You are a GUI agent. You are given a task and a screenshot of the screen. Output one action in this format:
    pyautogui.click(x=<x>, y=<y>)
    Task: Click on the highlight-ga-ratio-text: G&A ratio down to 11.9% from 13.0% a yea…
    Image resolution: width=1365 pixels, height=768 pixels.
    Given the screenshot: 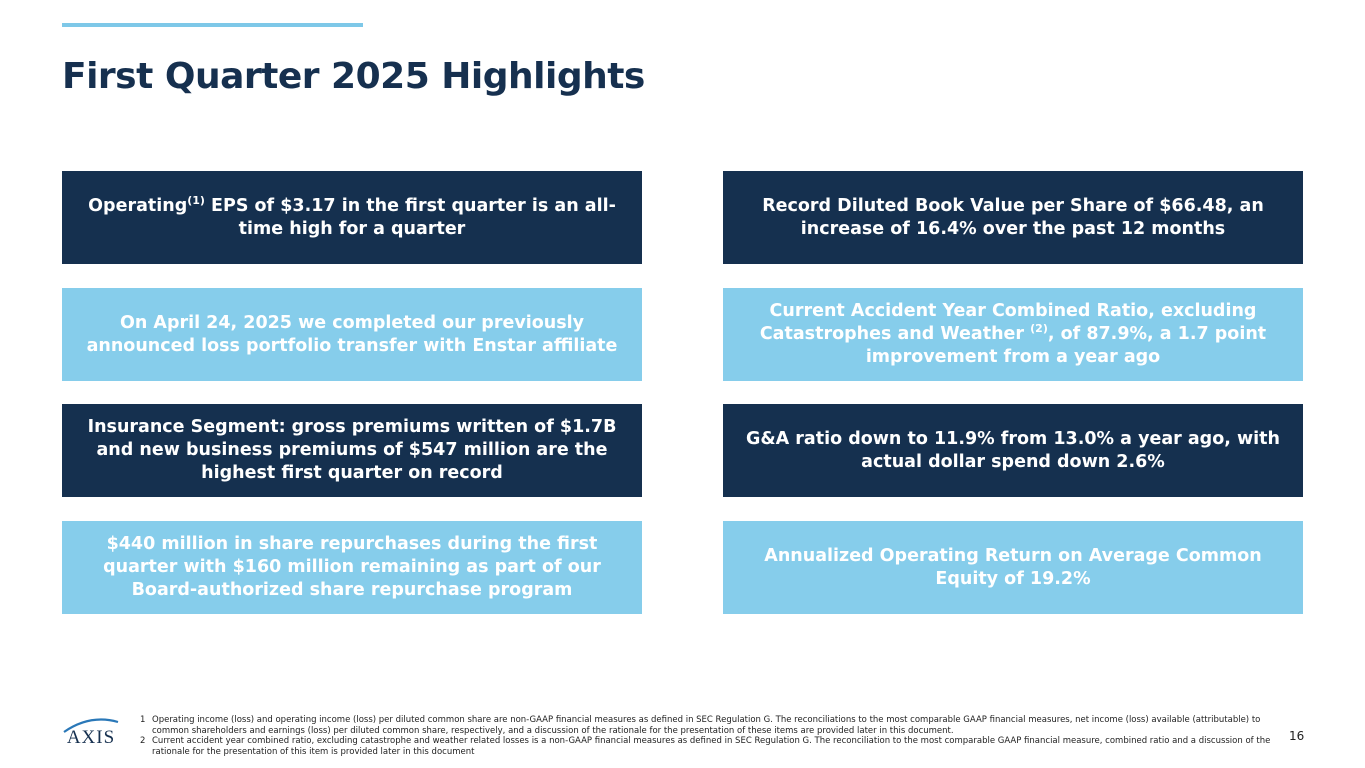 What is the action you would take?
    pyautogui.click(x=1013, y=450)
    